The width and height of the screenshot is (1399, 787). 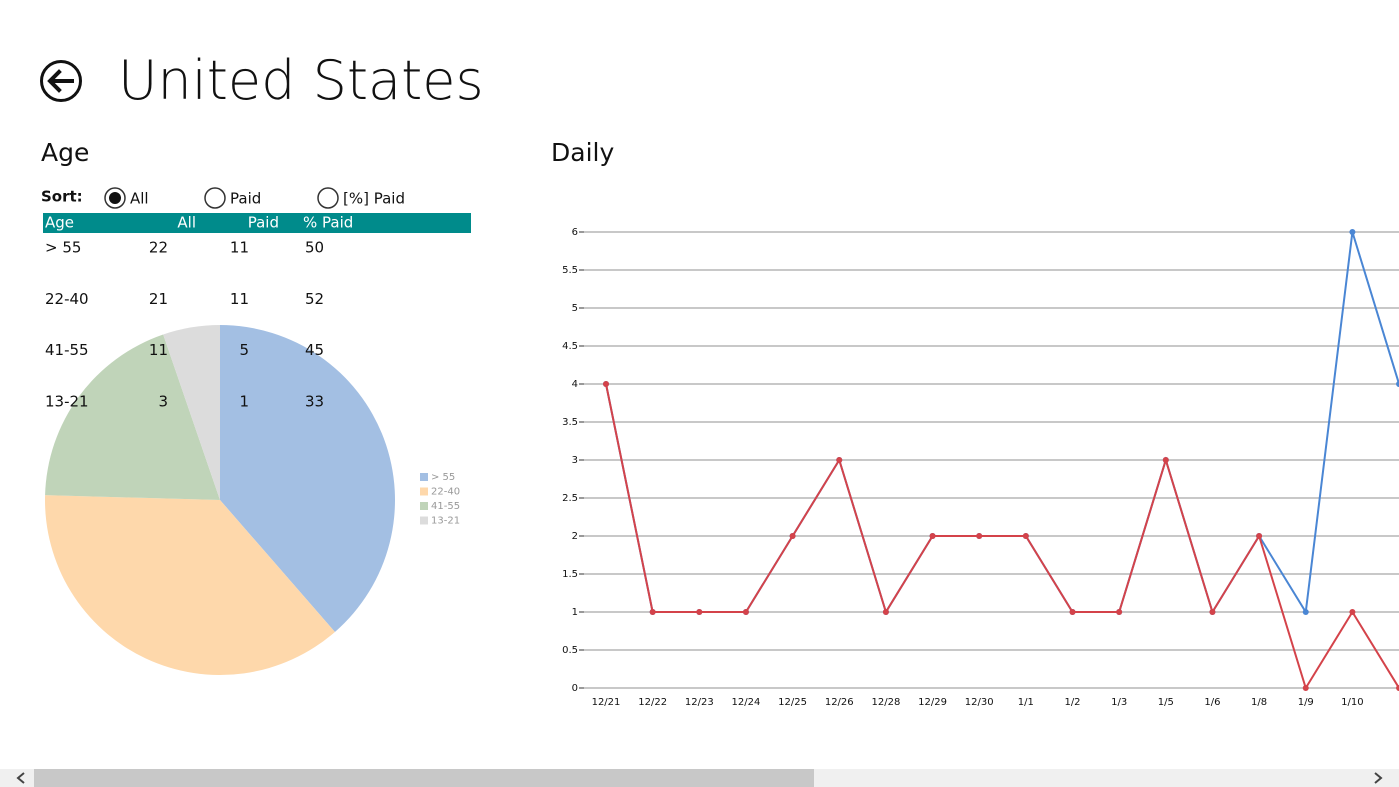 I want to click on y-tick-label: 0.5, so click(x=570, y=650).